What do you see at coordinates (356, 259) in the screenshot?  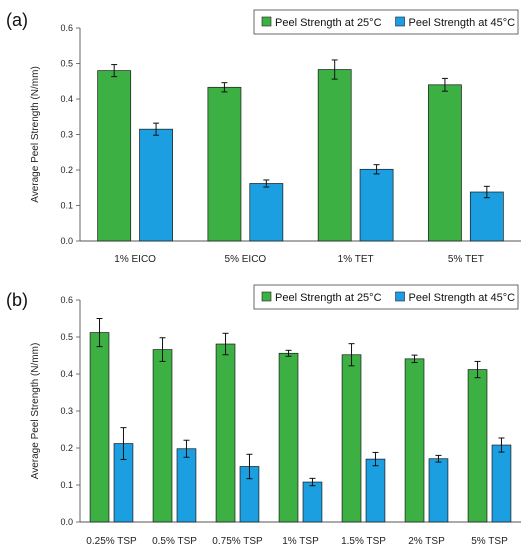 I see `category-label: 1% TET` at bounding box center [356, 259].